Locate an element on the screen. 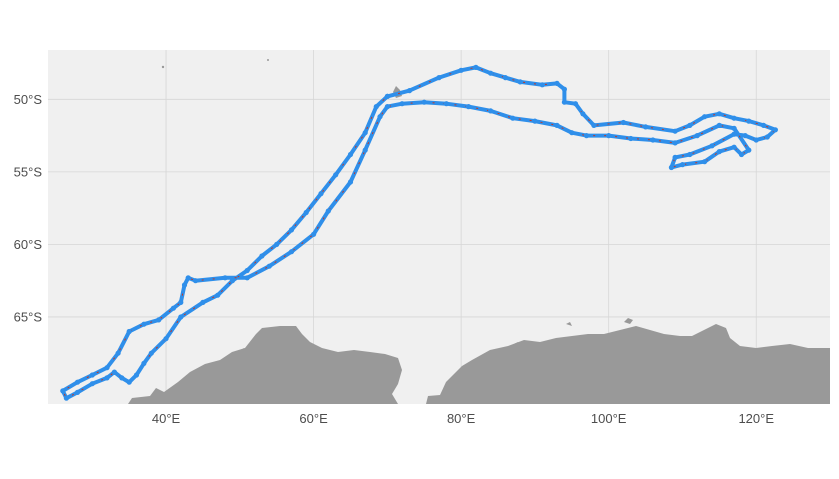 The image size is (839, 479). x-tick-label: 120°E is located at coordinates (756, 418).